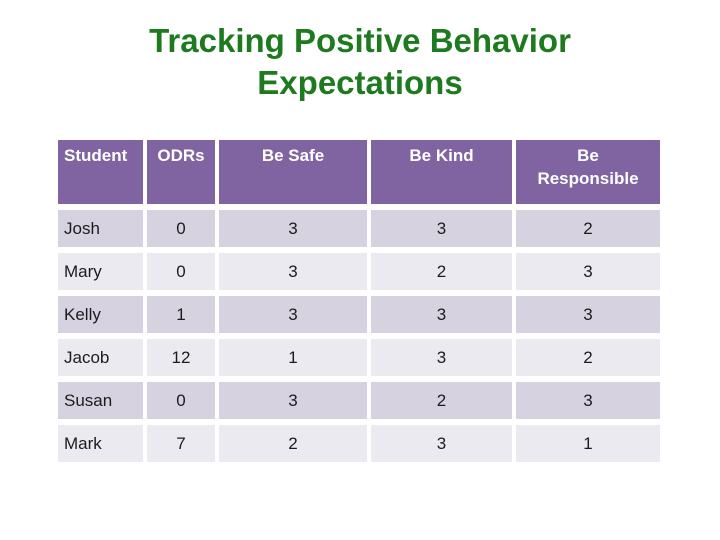 The height and width of the screenshot is (540, 720). Describe the element at coordinates (360, 40) in the screenshot. I see `page-title-line-1: Tracking Positive Behavior` at that location.